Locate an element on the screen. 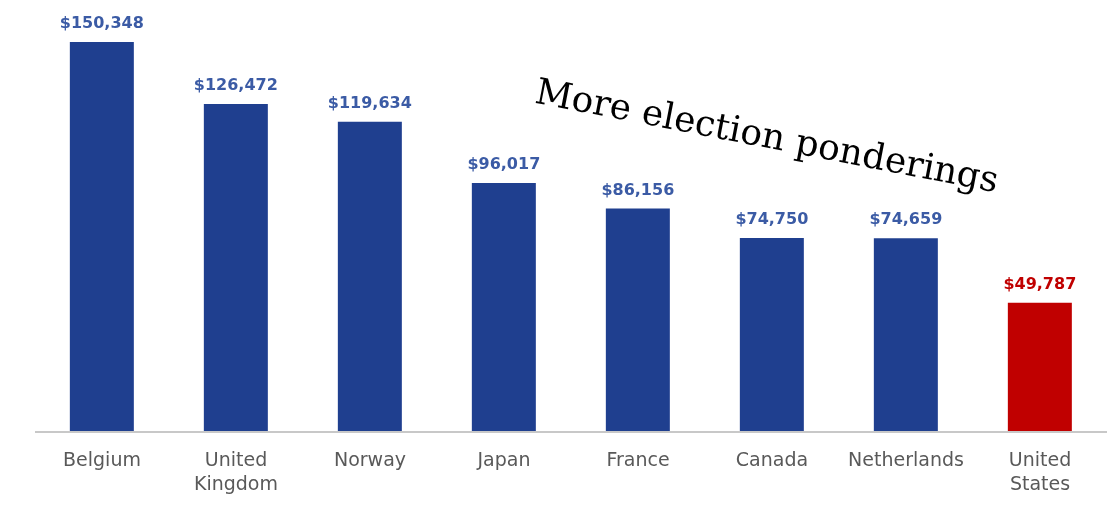 Image resolution: width=1107 pixels, height=512 pixels. x-tick-label: Norway is located at coordinates (370, 459).